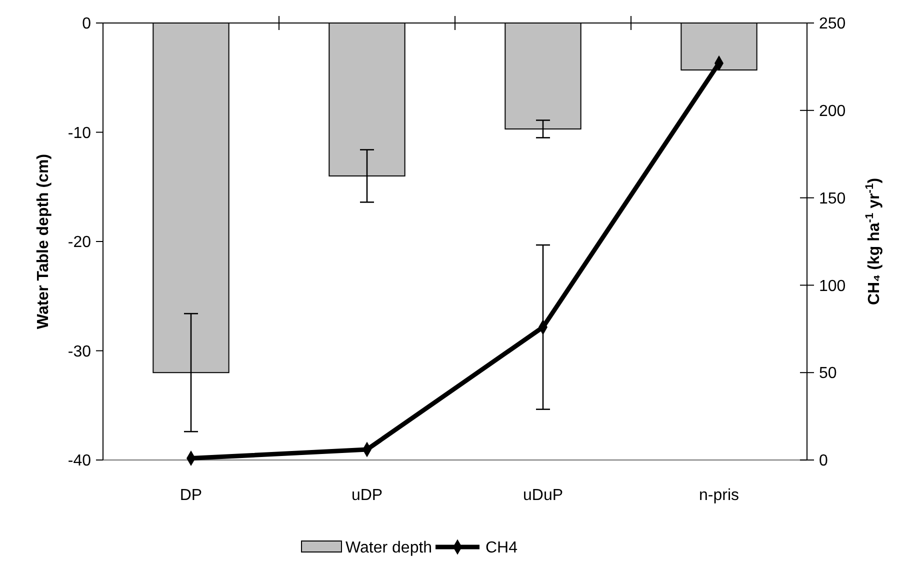  I want to click on y2-tick-label: 0, so click(823, 461).